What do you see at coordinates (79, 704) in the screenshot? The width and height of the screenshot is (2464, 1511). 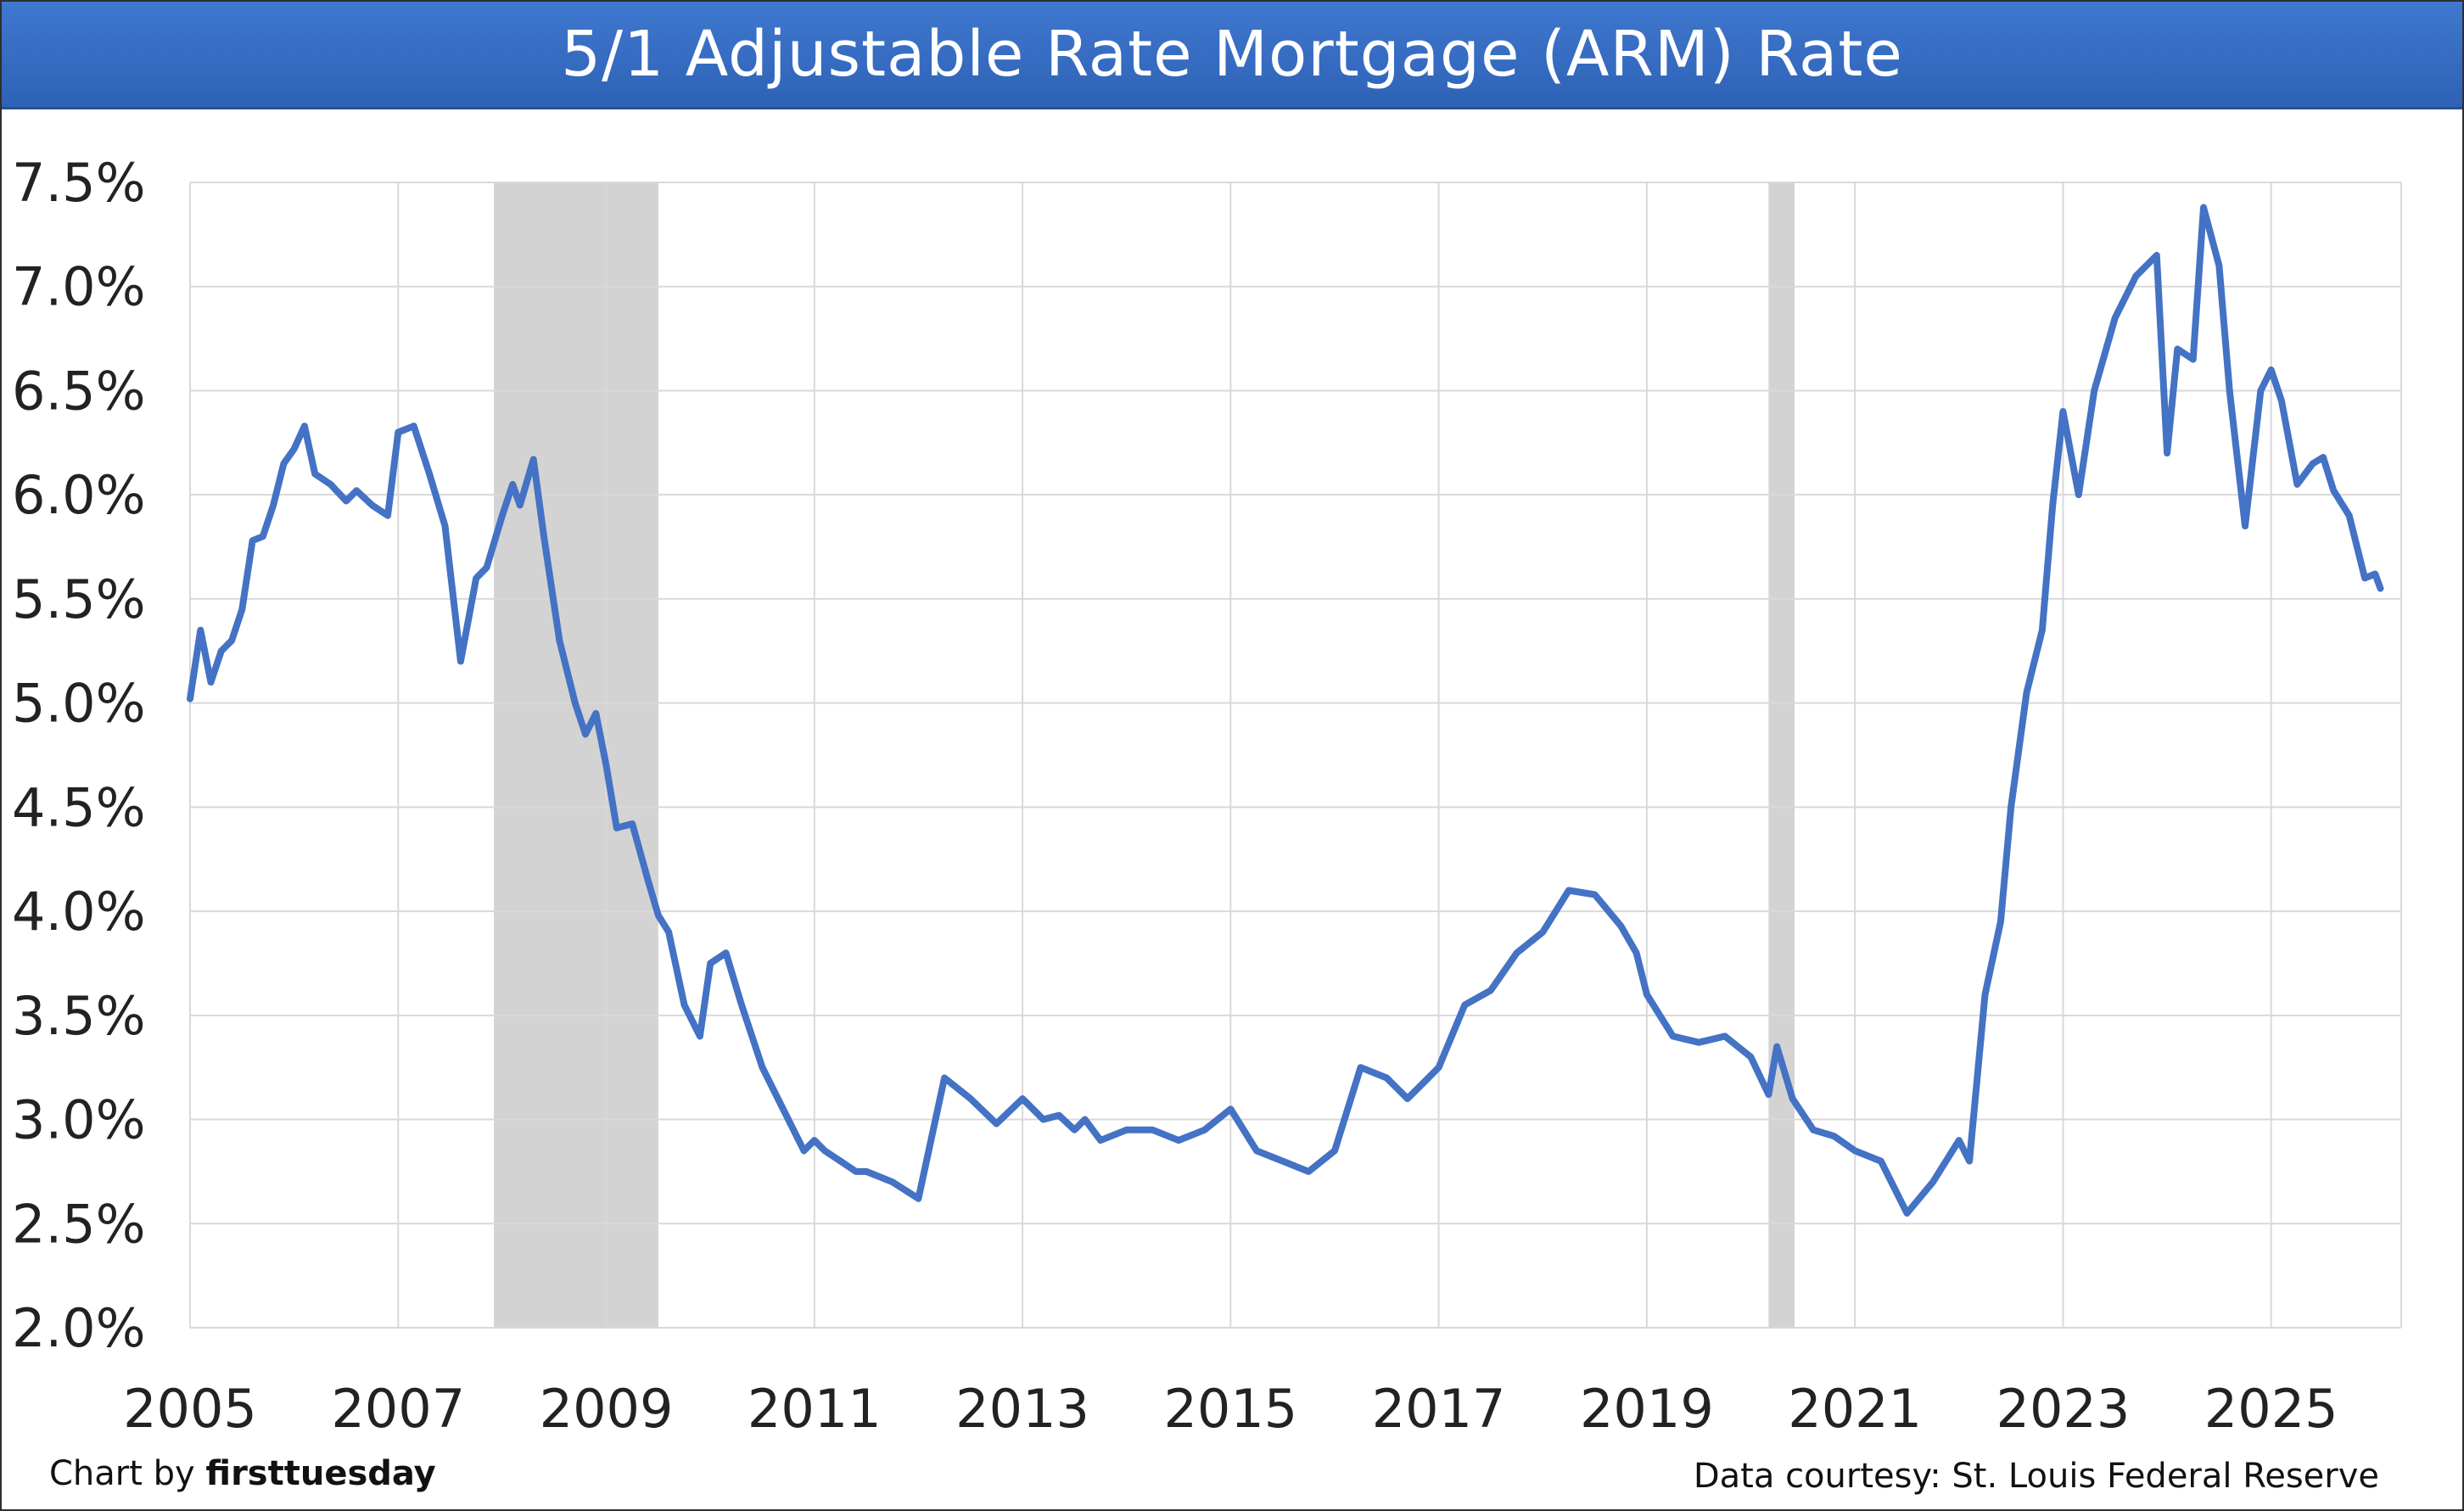 I see `y-tick-label: 5.0%` at bounding box center [79, 704].